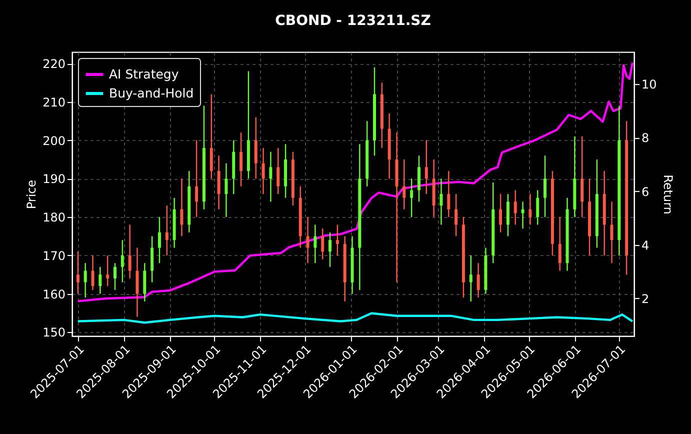 This screenshot has height=434, width=691. I want to click on y-tick-label: 180, so click(54, 217).